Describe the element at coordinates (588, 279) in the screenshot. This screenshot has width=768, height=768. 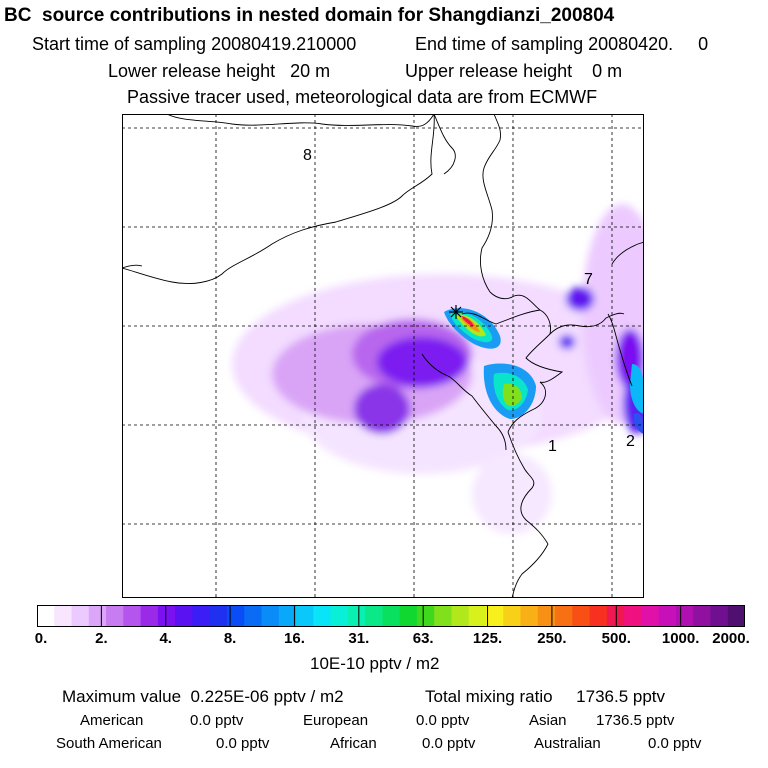
I see `map-label-7: 7` at that location.